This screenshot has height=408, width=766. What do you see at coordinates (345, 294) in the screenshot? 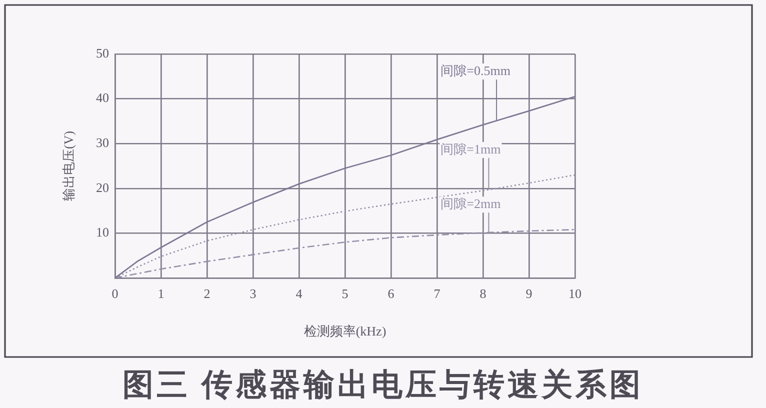
I see `x-tick-label: 5` at bounding box center [345, 294].